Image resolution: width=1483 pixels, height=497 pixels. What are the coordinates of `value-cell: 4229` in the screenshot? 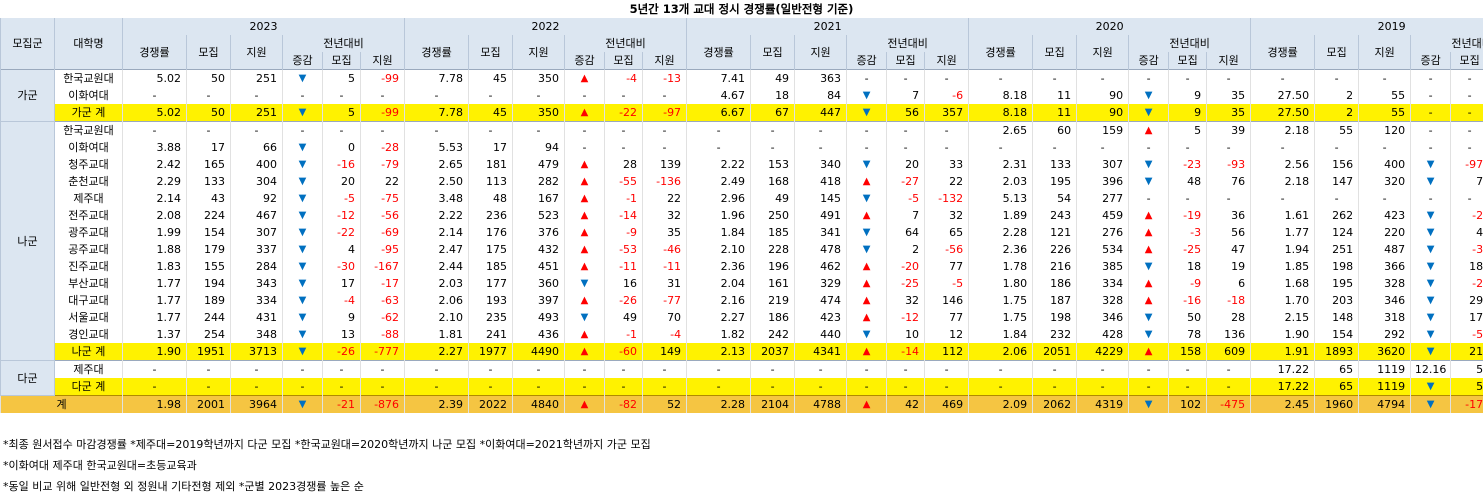 It's located at (1103, 352).